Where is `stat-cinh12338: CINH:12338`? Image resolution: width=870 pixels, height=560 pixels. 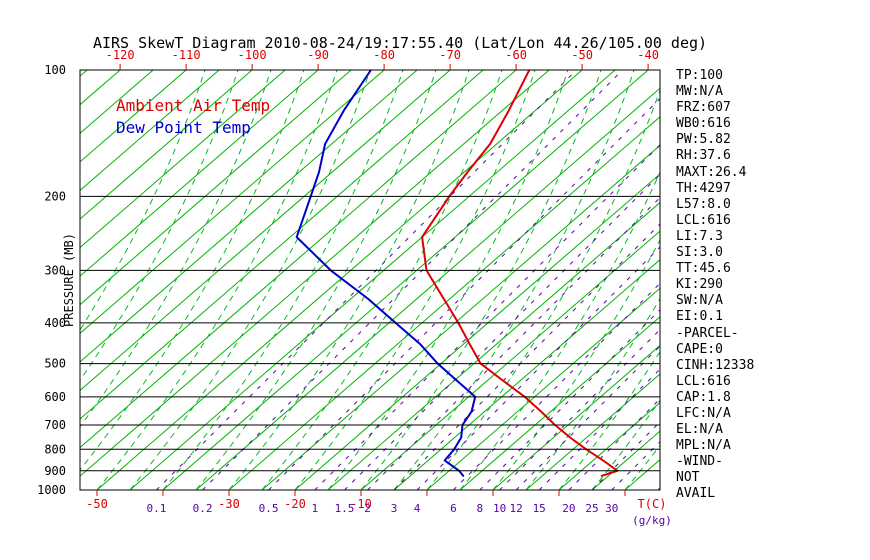 stat-cinh12338: CINH:12338 is located at coordinates (715, 365).